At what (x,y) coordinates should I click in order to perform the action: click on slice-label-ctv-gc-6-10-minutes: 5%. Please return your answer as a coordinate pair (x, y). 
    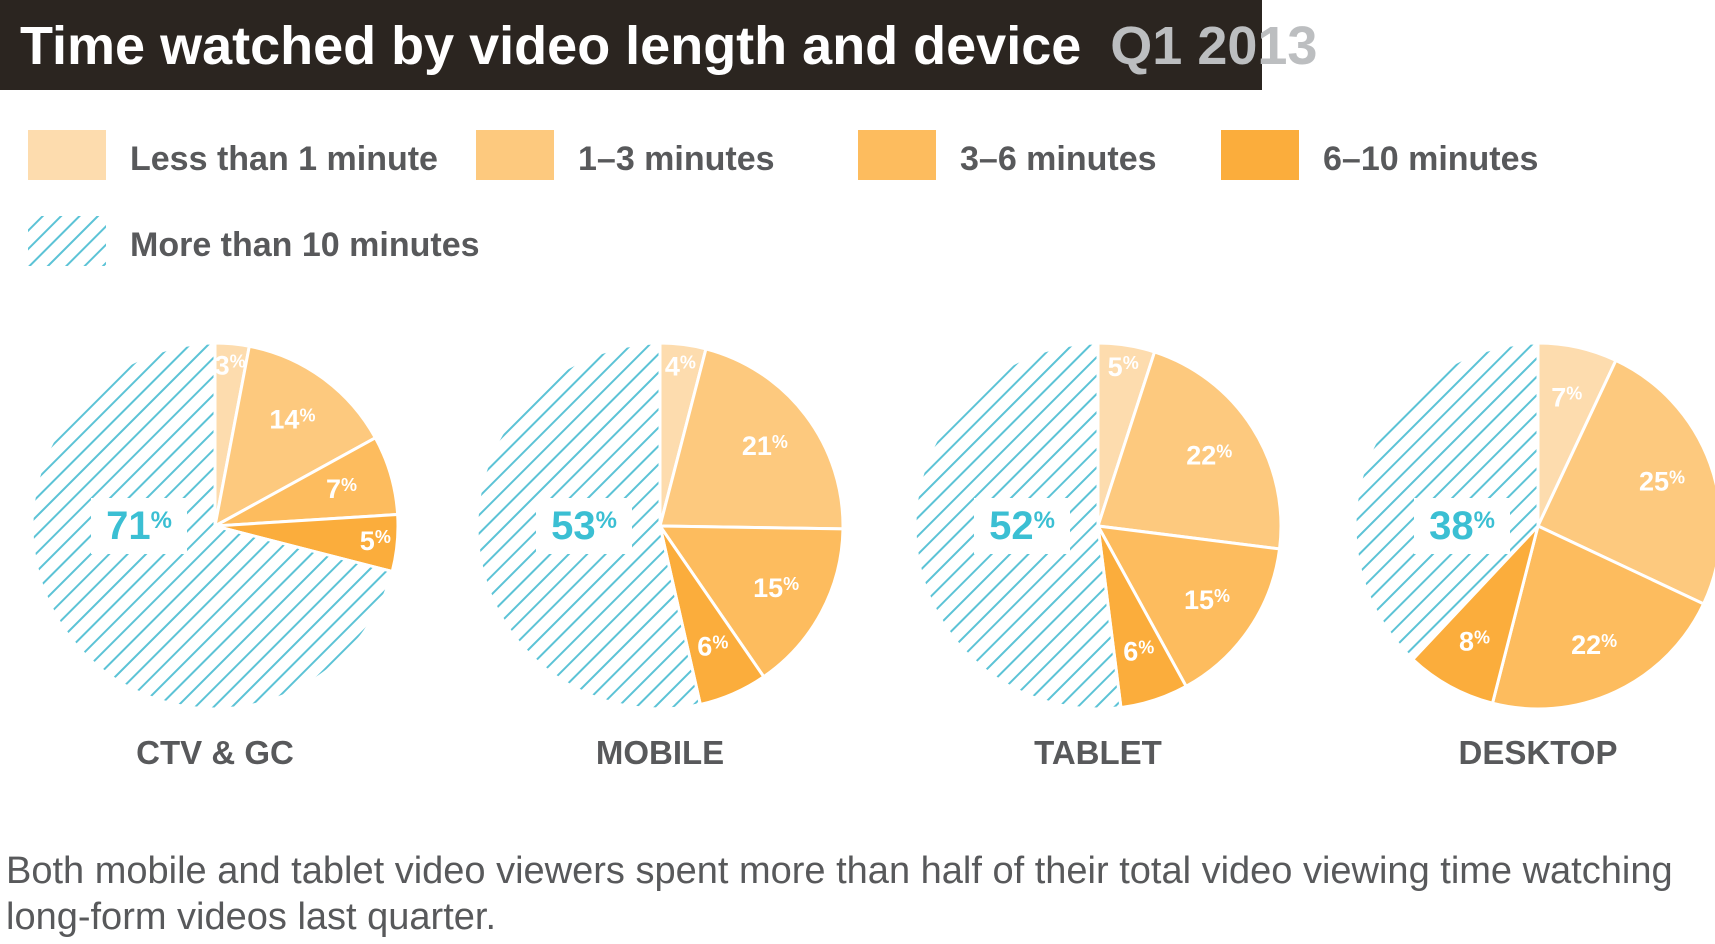
    Looking at the image, I should click on (375, 541).